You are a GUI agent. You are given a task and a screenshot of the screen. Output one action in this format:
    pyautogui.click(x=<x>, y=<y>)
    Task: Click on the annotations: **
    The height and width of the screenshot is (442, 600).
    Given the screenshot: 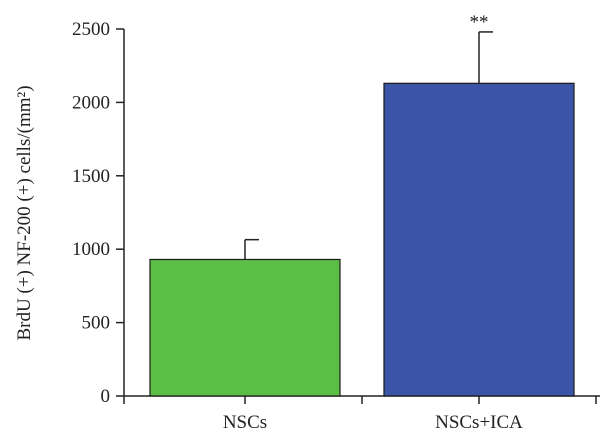 What is the action you would take?
    pyautogui.click(x=479, y=22)
    